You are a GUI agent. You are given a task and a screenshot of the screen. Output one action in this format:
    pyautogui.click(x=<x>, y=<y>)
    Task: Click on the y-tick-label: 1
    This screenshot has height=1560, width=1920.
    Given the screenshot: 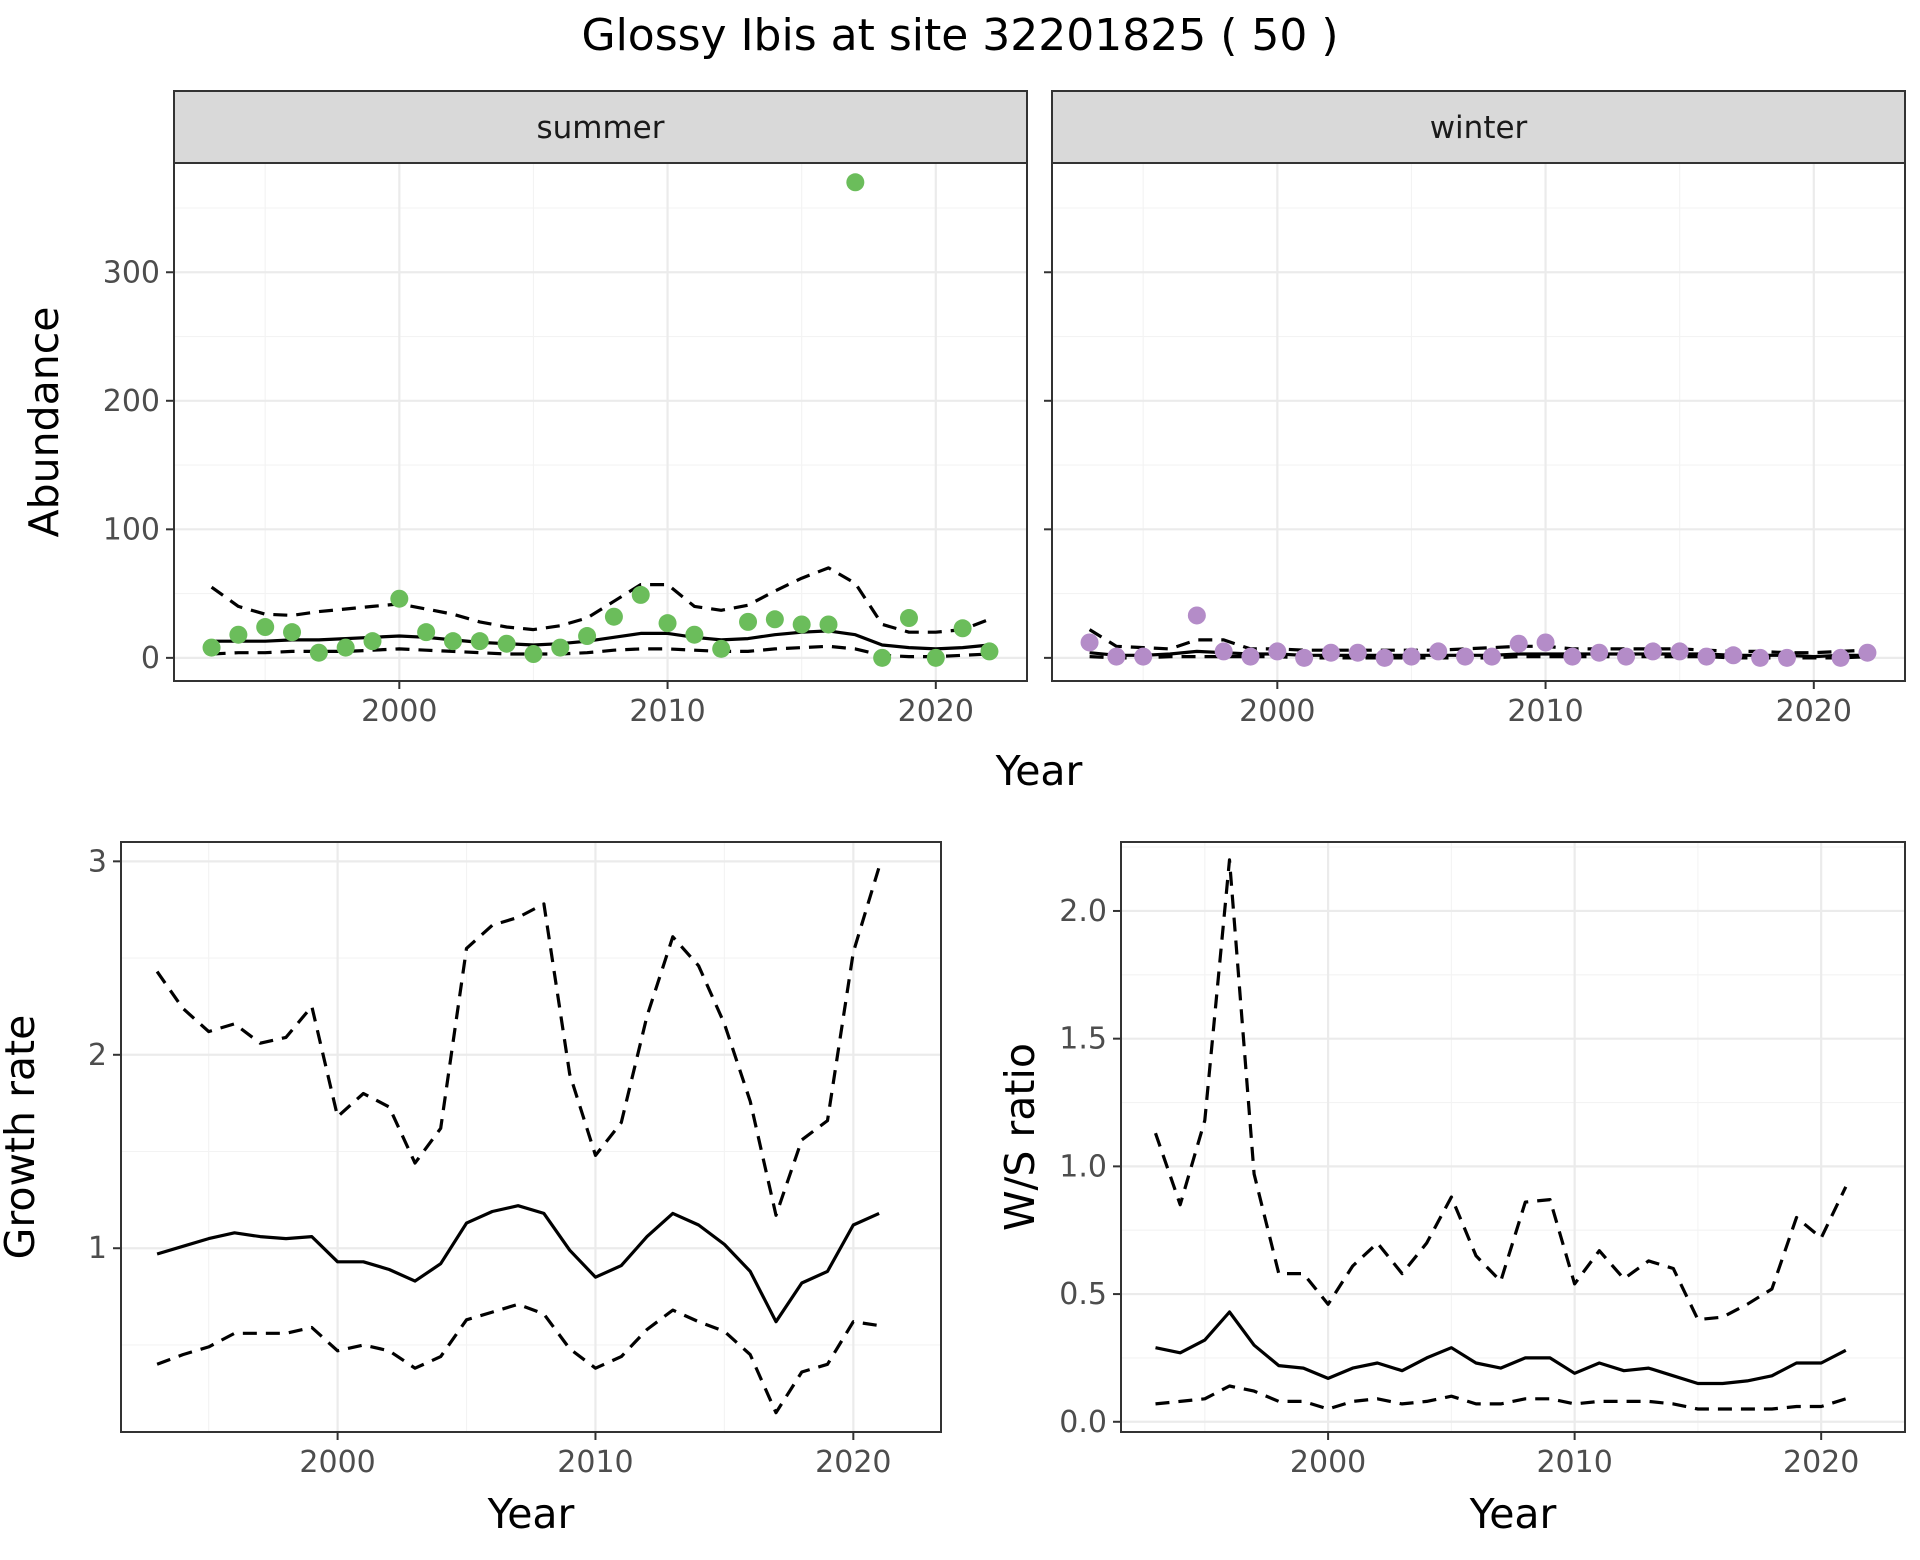 What is the action you would take?
    pyautogui.click(x=97, y=1248)
    